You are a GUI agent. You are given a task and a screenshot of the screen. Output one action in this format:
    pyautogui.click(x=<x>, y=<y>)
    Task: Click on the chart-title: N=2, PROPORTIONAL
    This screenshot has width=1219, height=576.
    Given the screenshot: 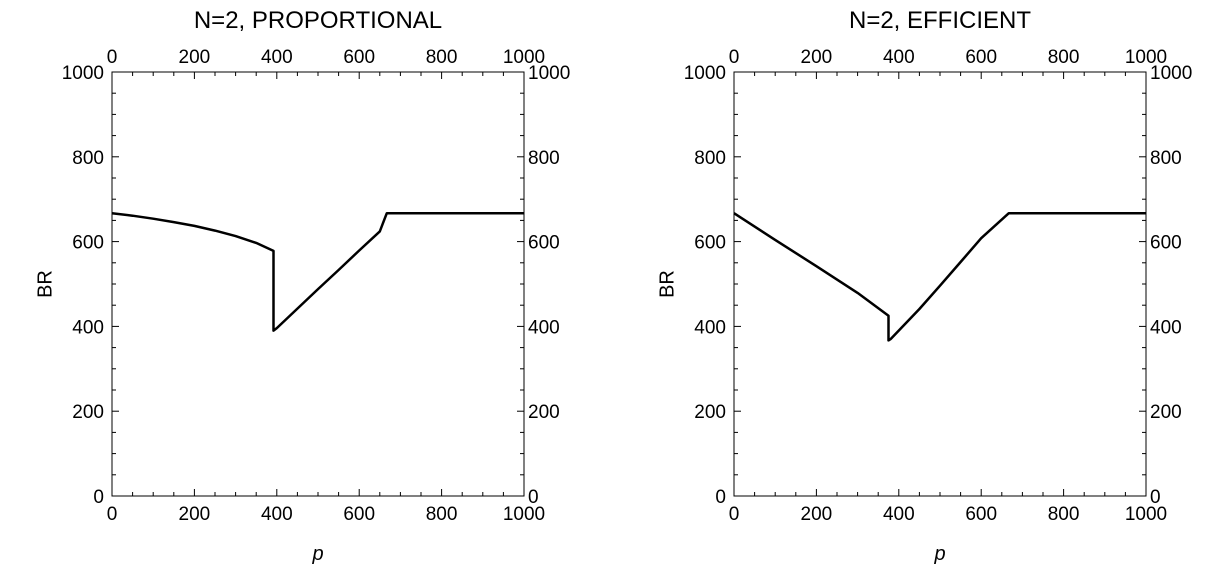 What is the action you would take?
    pyautogui.click(x=318, y=20)
    